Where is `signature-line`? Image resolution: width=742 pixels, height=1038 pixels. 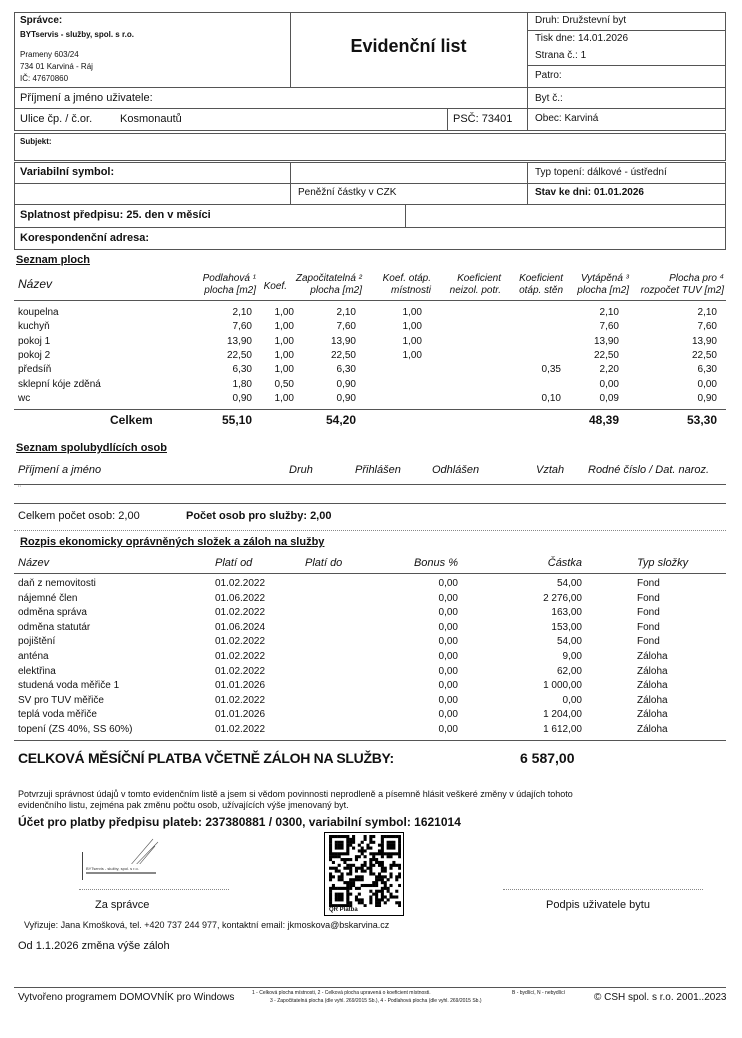 signature-line is located at coordinates (603, 889).